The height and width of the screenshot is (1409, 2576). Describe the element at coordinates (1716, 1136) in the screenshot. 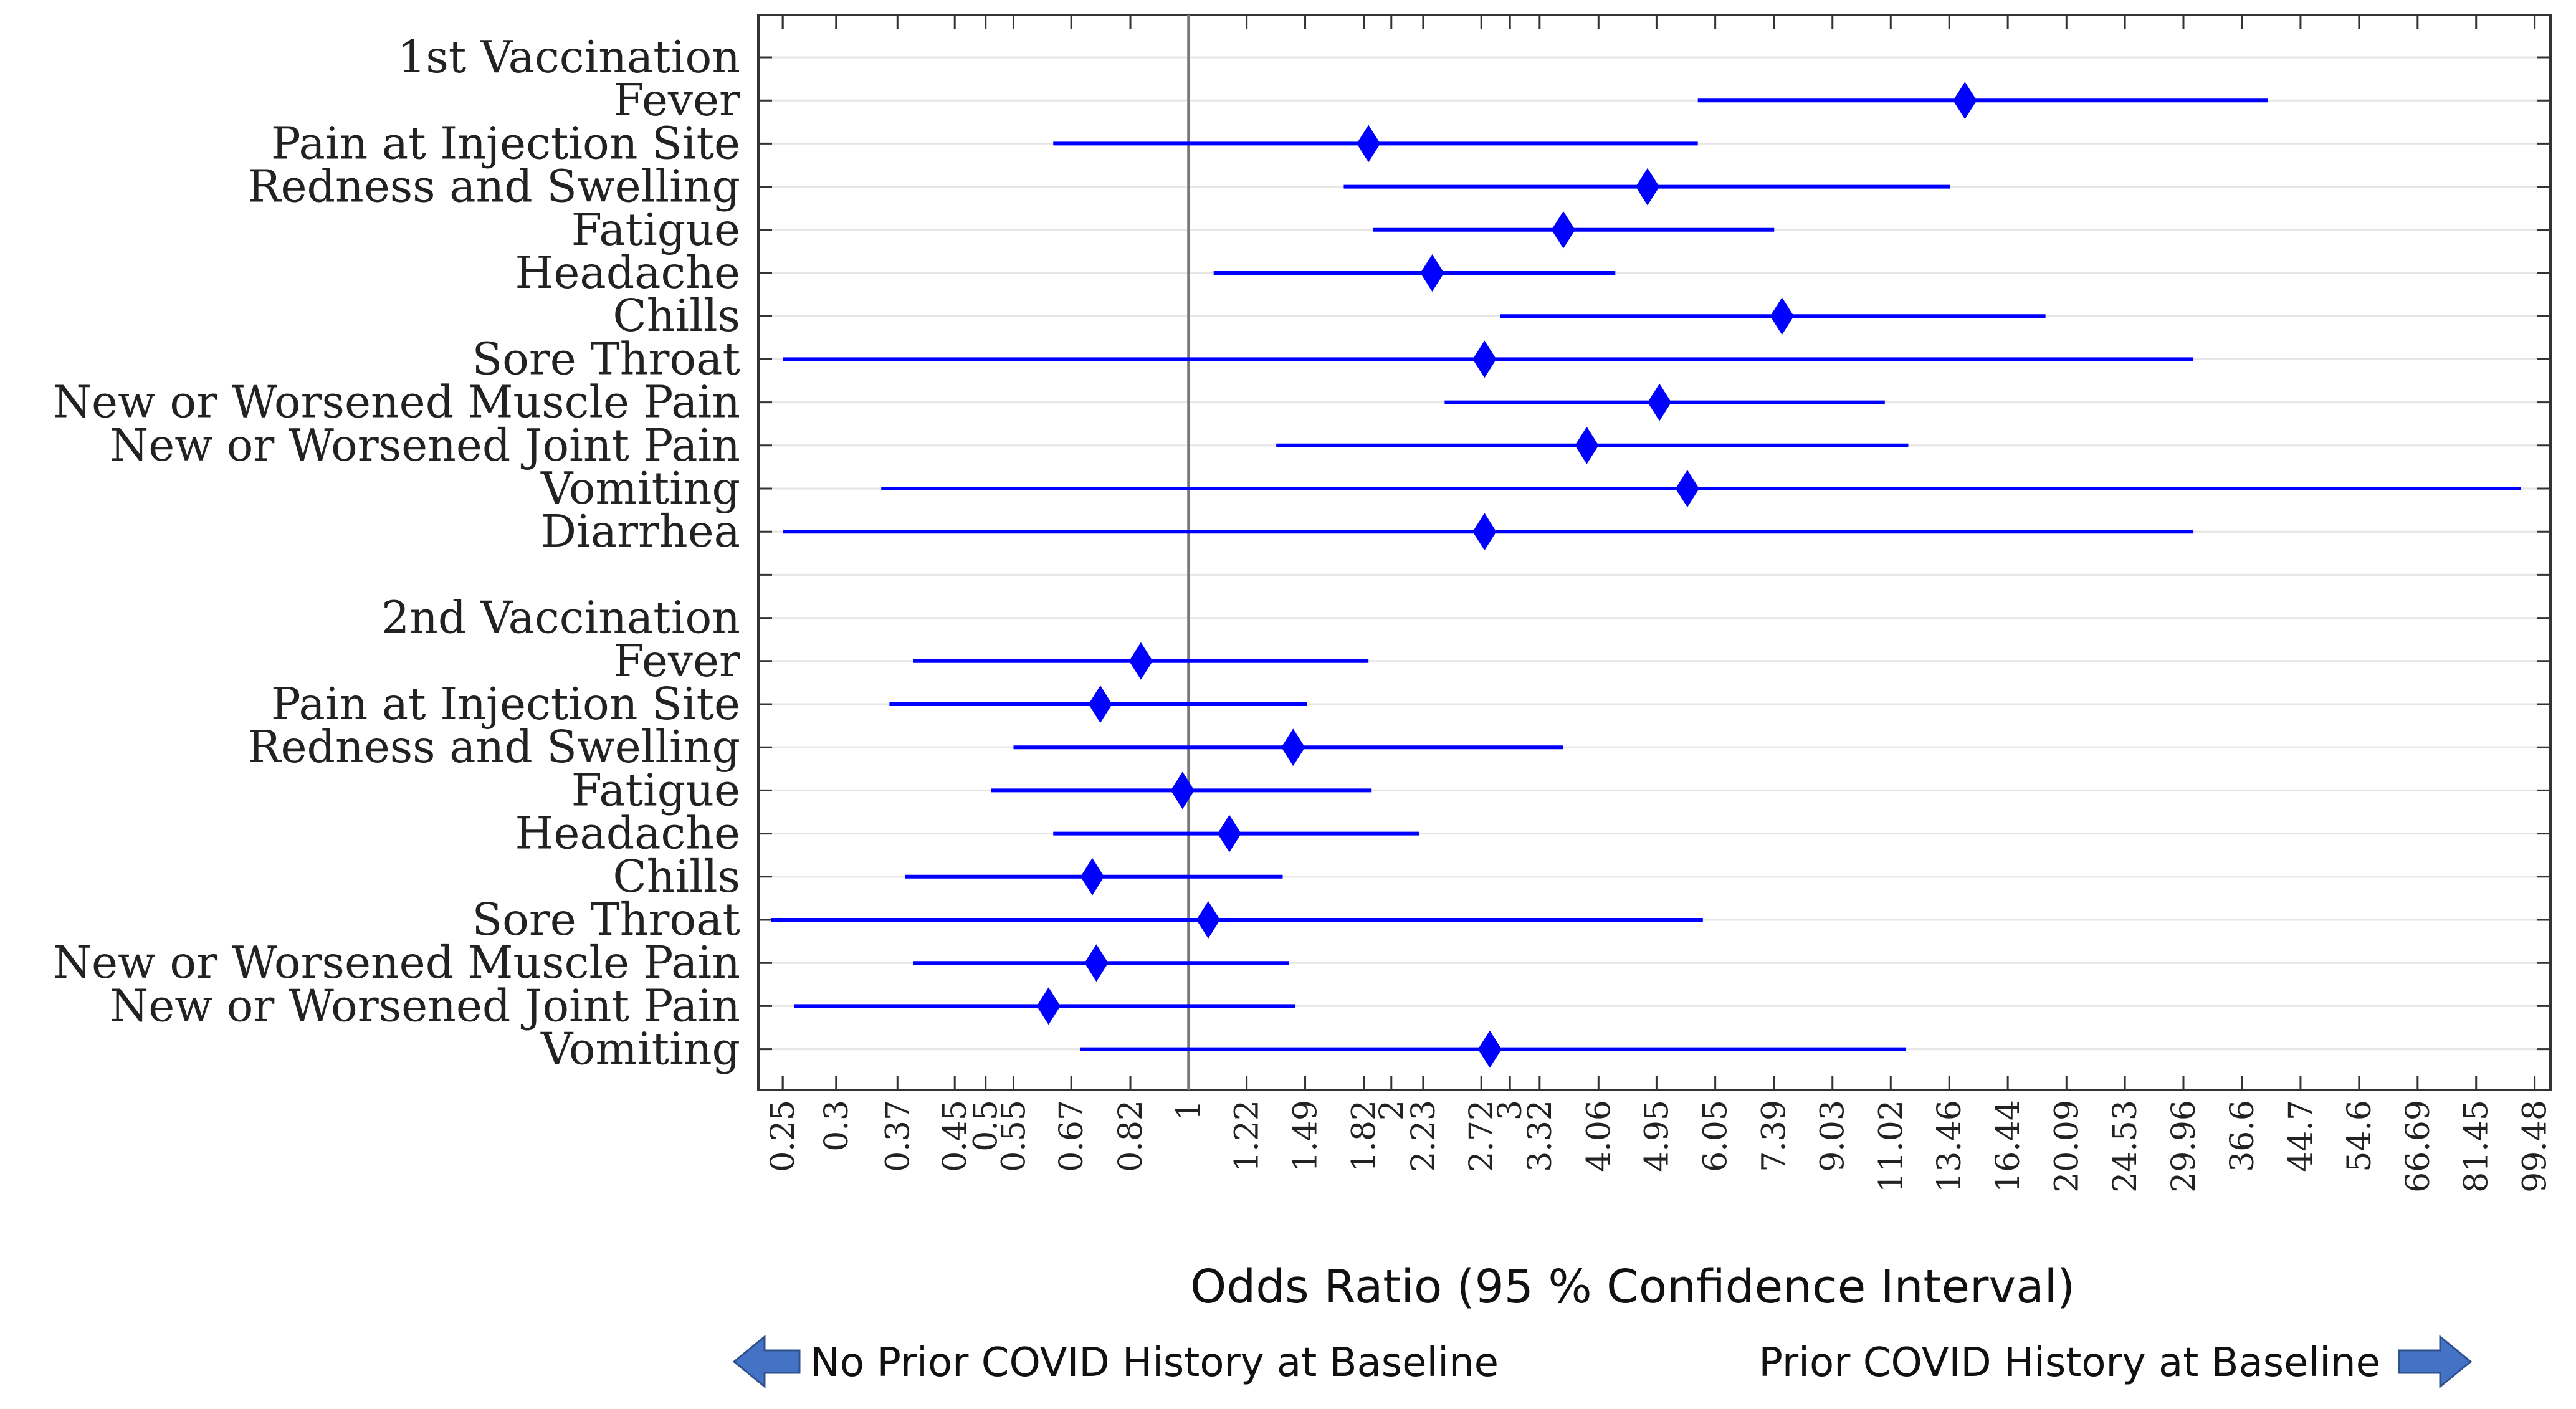

I see `x-tick-label: 6.05` at that location.